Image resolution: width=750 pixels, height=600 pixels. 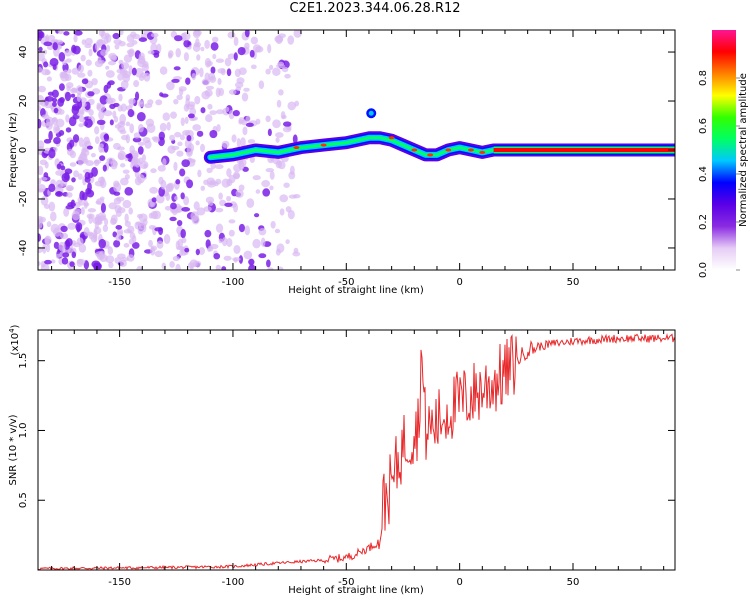 I want to click on y-tick-label: -20, so click(x=23, y=199).